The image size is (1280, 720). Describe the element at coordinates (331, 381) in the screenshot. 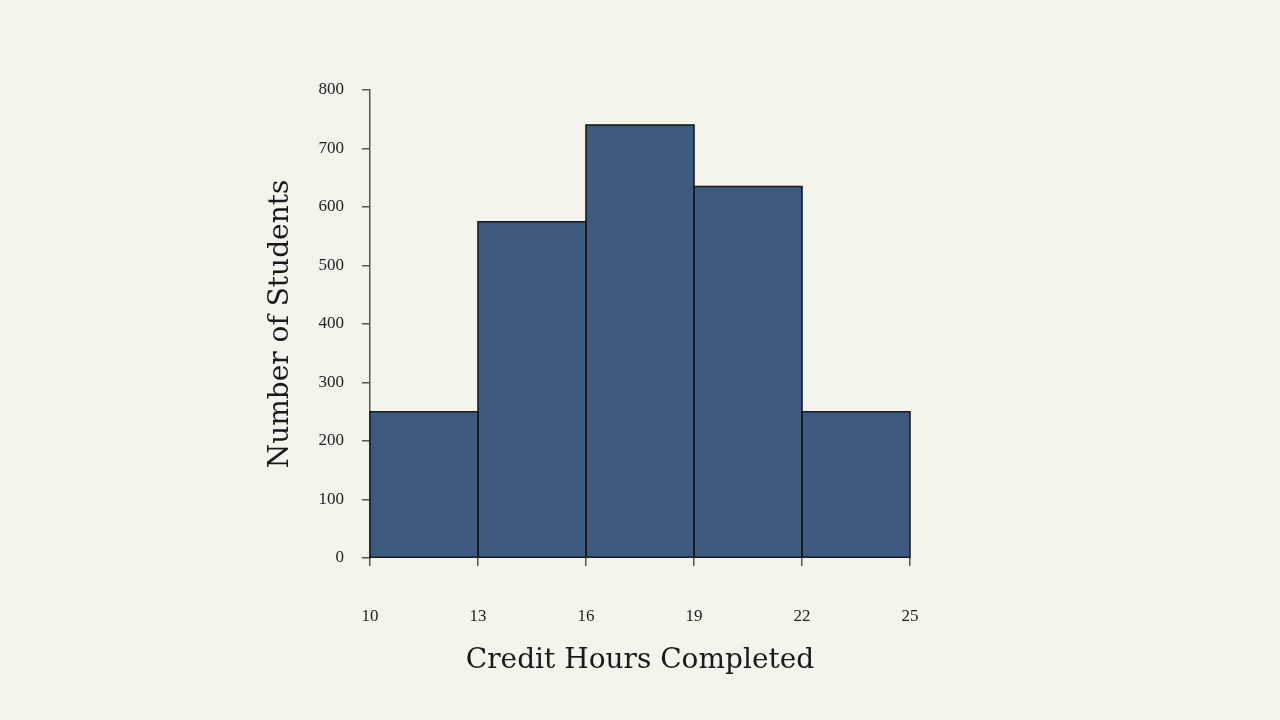

I see `y-tick-label: 300` at that location.